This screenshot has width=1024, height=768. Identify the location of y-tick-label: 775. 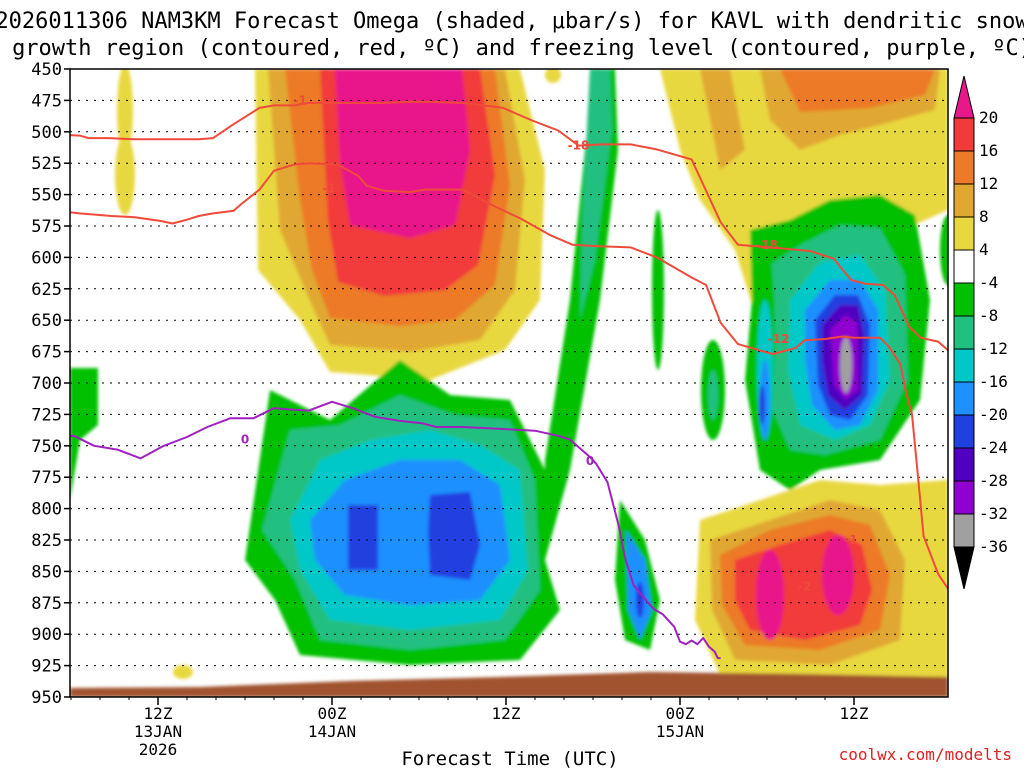
(46, 478).